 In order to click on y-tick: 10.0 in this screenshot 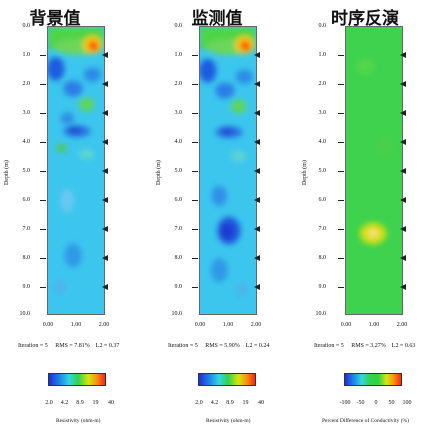, I will do `click(25, 314)`.